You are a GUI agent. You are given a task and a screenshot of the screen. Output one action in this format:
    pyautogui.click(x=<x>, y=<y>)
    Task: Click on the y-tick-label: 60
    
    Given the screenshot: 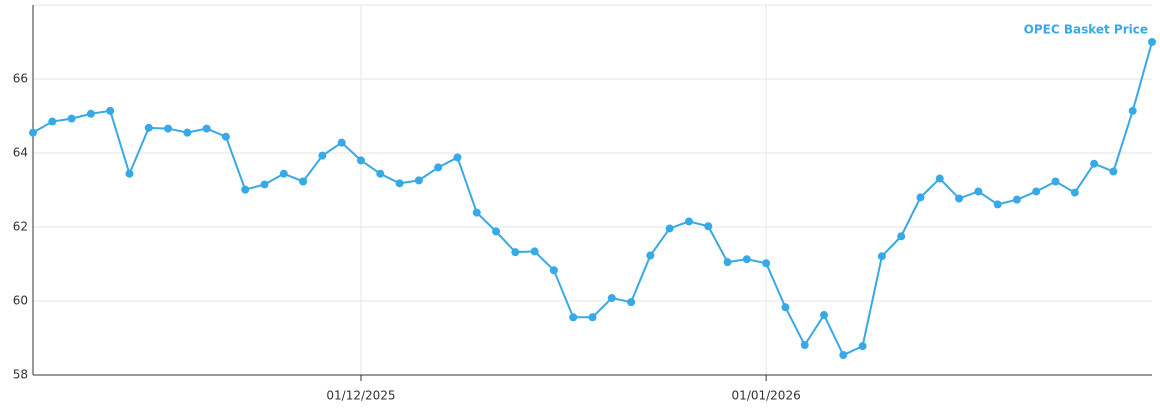 What is the action you would take?
    pyautogui.click(x=20, y=301)
    